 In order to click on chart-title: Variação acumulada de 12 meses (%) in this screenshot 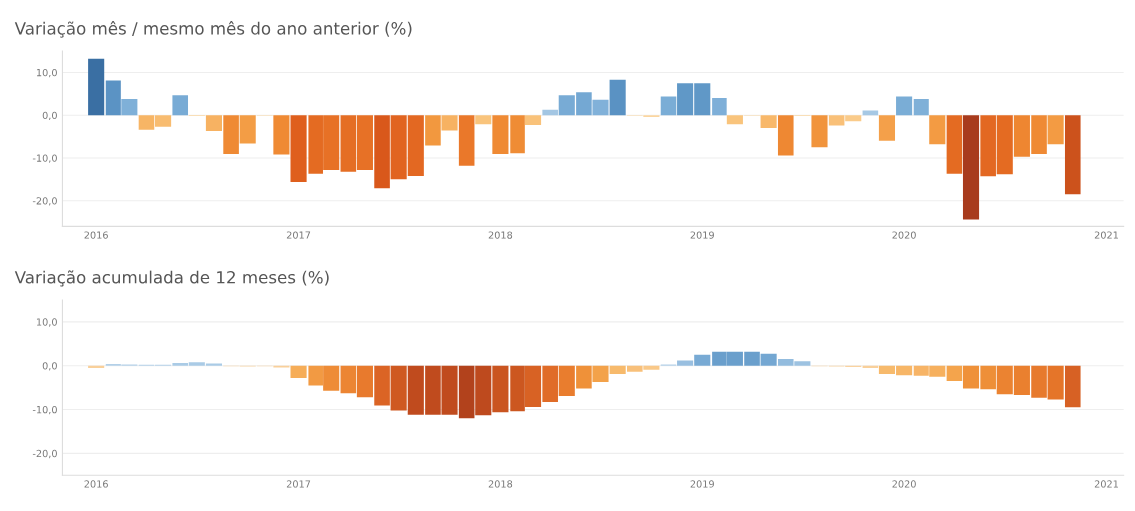, I will do `click(171, 278)`.